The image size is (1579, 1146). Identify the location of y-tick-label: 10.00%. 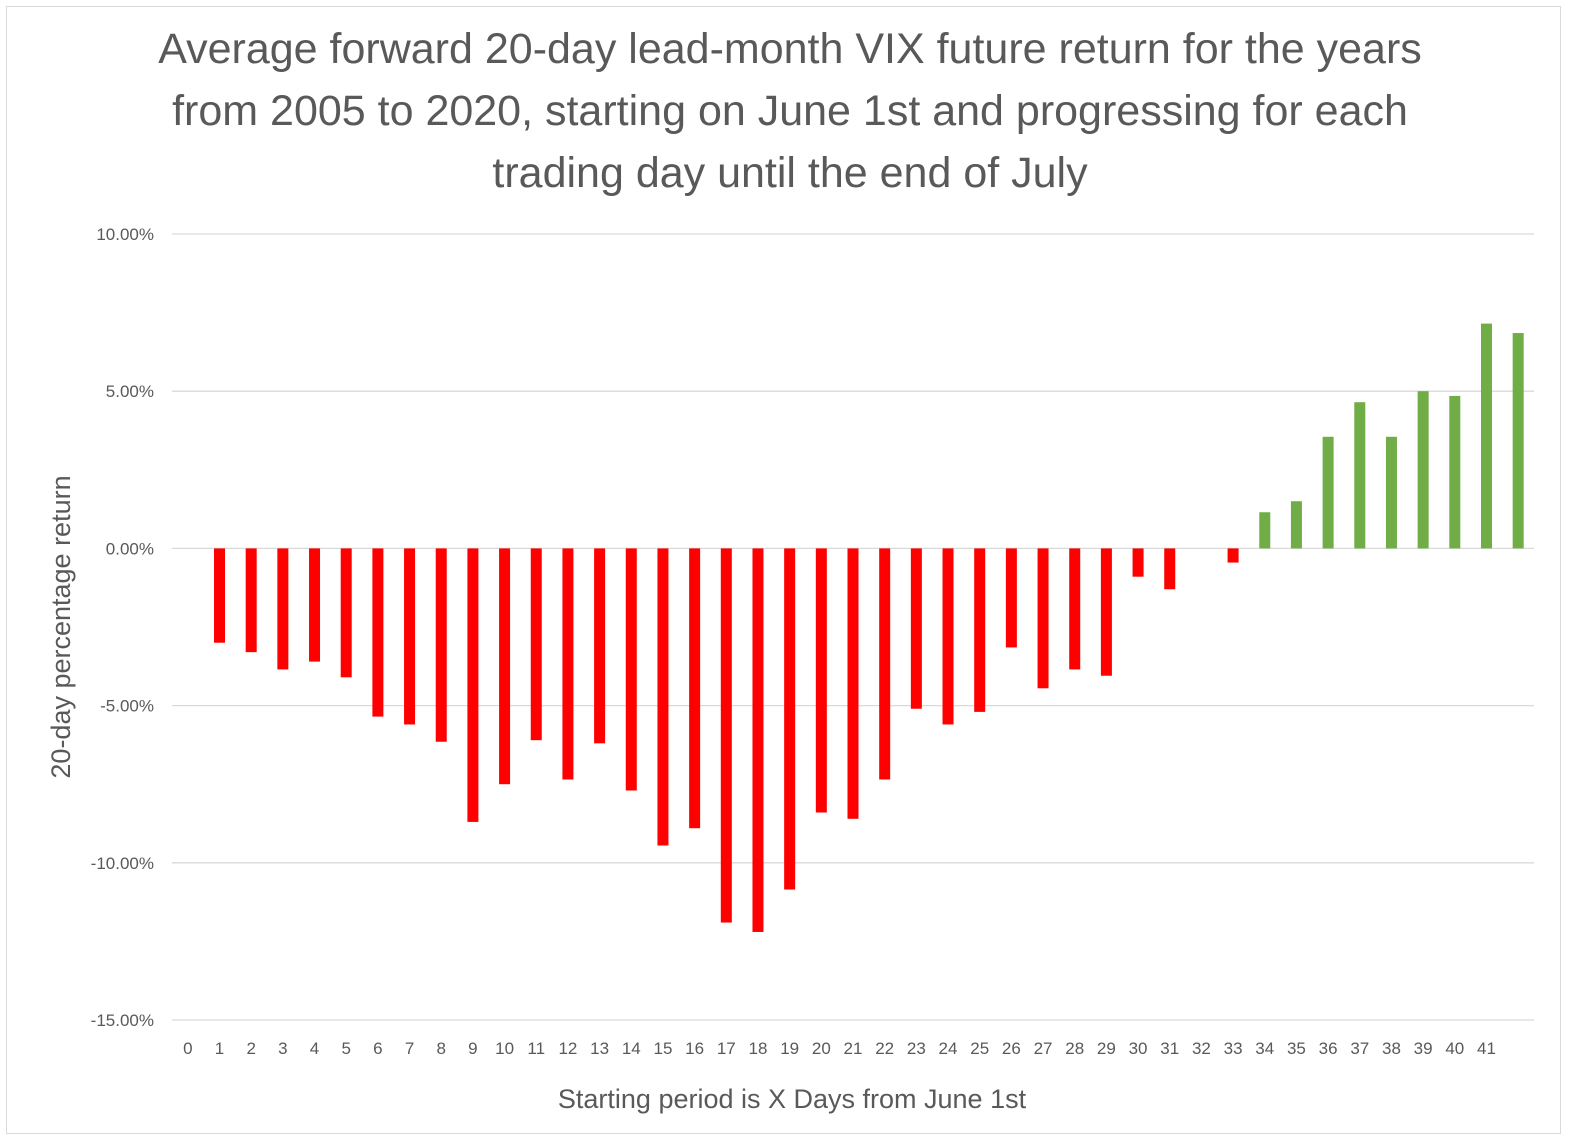
(125, 234).